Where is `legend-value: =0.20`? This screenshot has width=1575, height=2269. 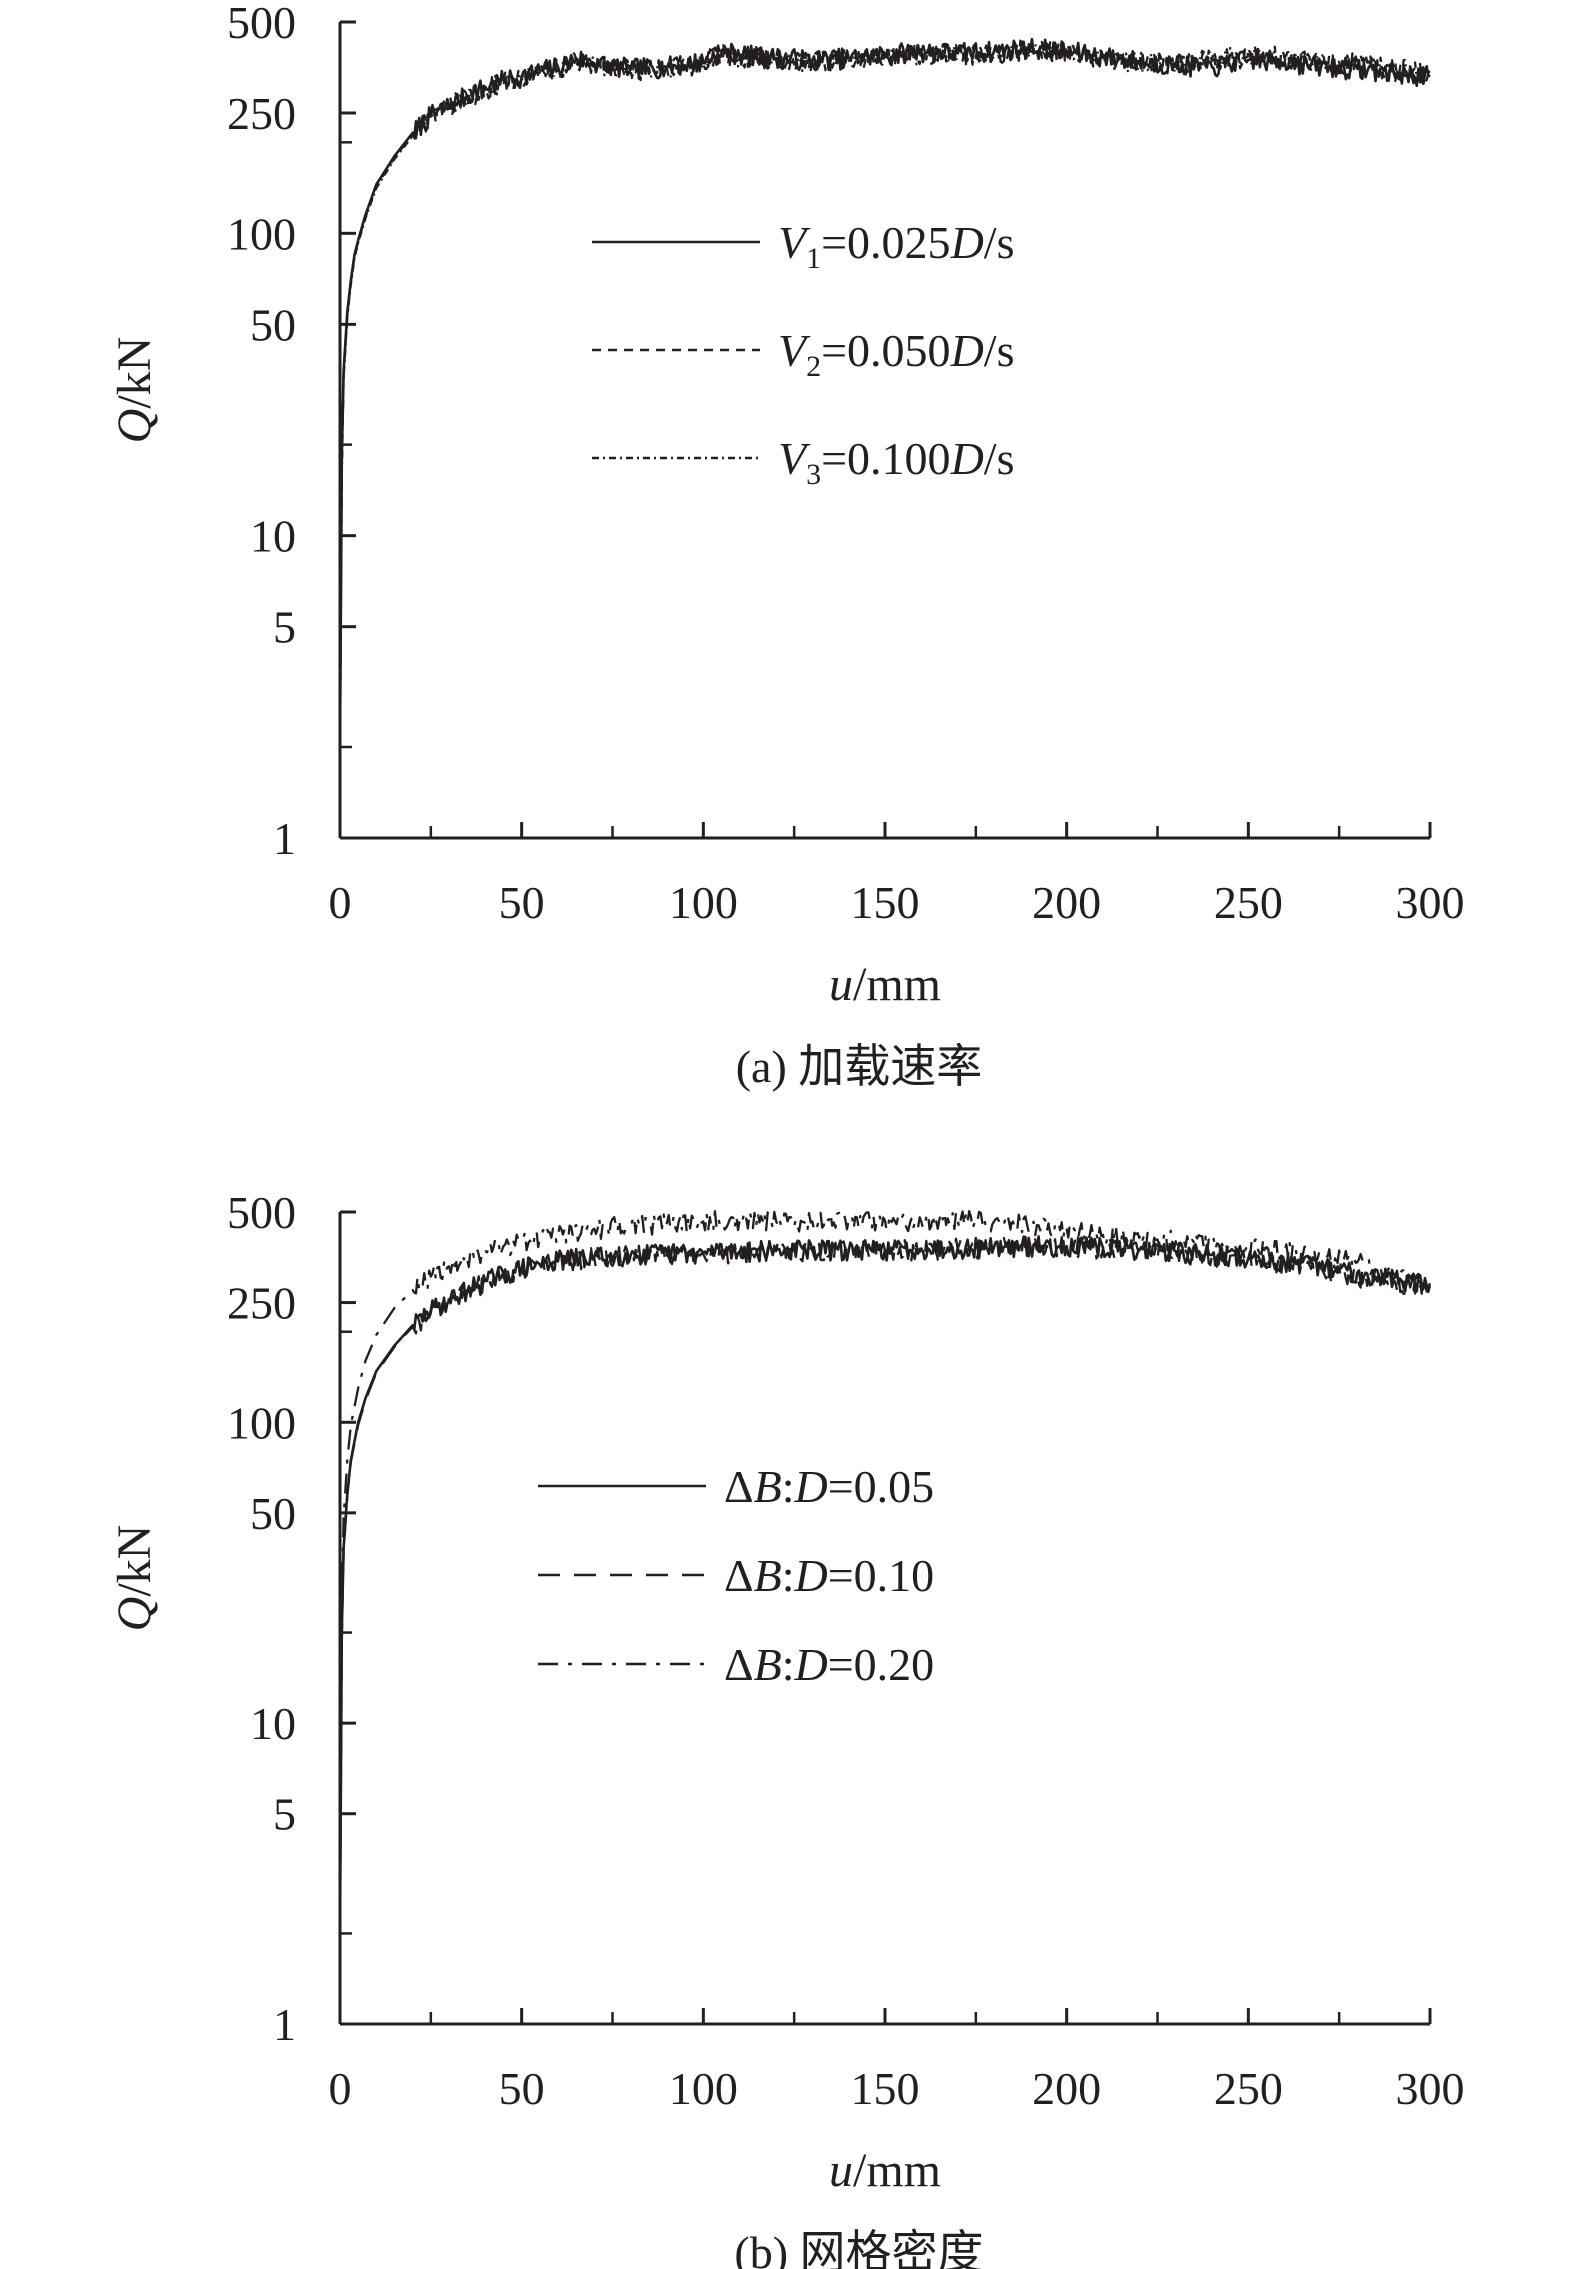
legend-value: =0.20 is located at coordinates (881, 1664).